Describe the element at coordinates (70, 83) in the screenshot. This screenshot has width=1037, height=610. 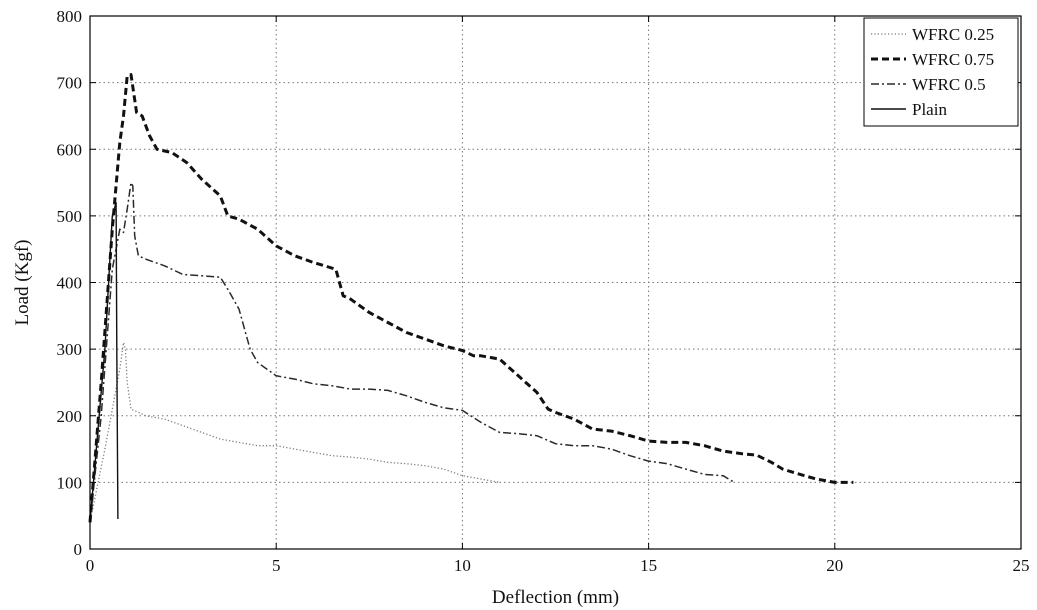
I see `y-tick-label: 700` at that location.